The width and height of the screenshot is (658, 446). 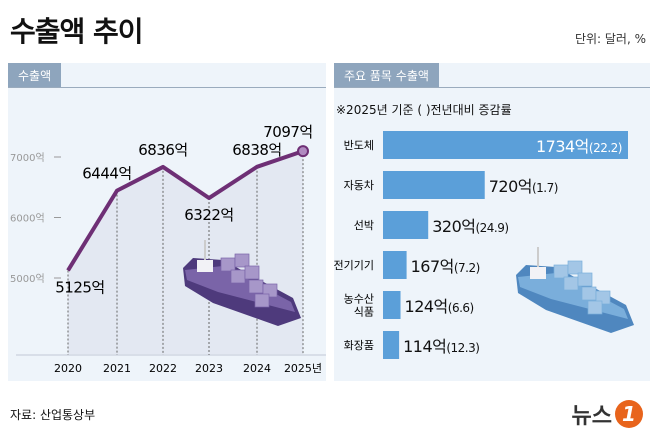 I want to click on logo-text: 뉴스, so click(x=591, y=416).